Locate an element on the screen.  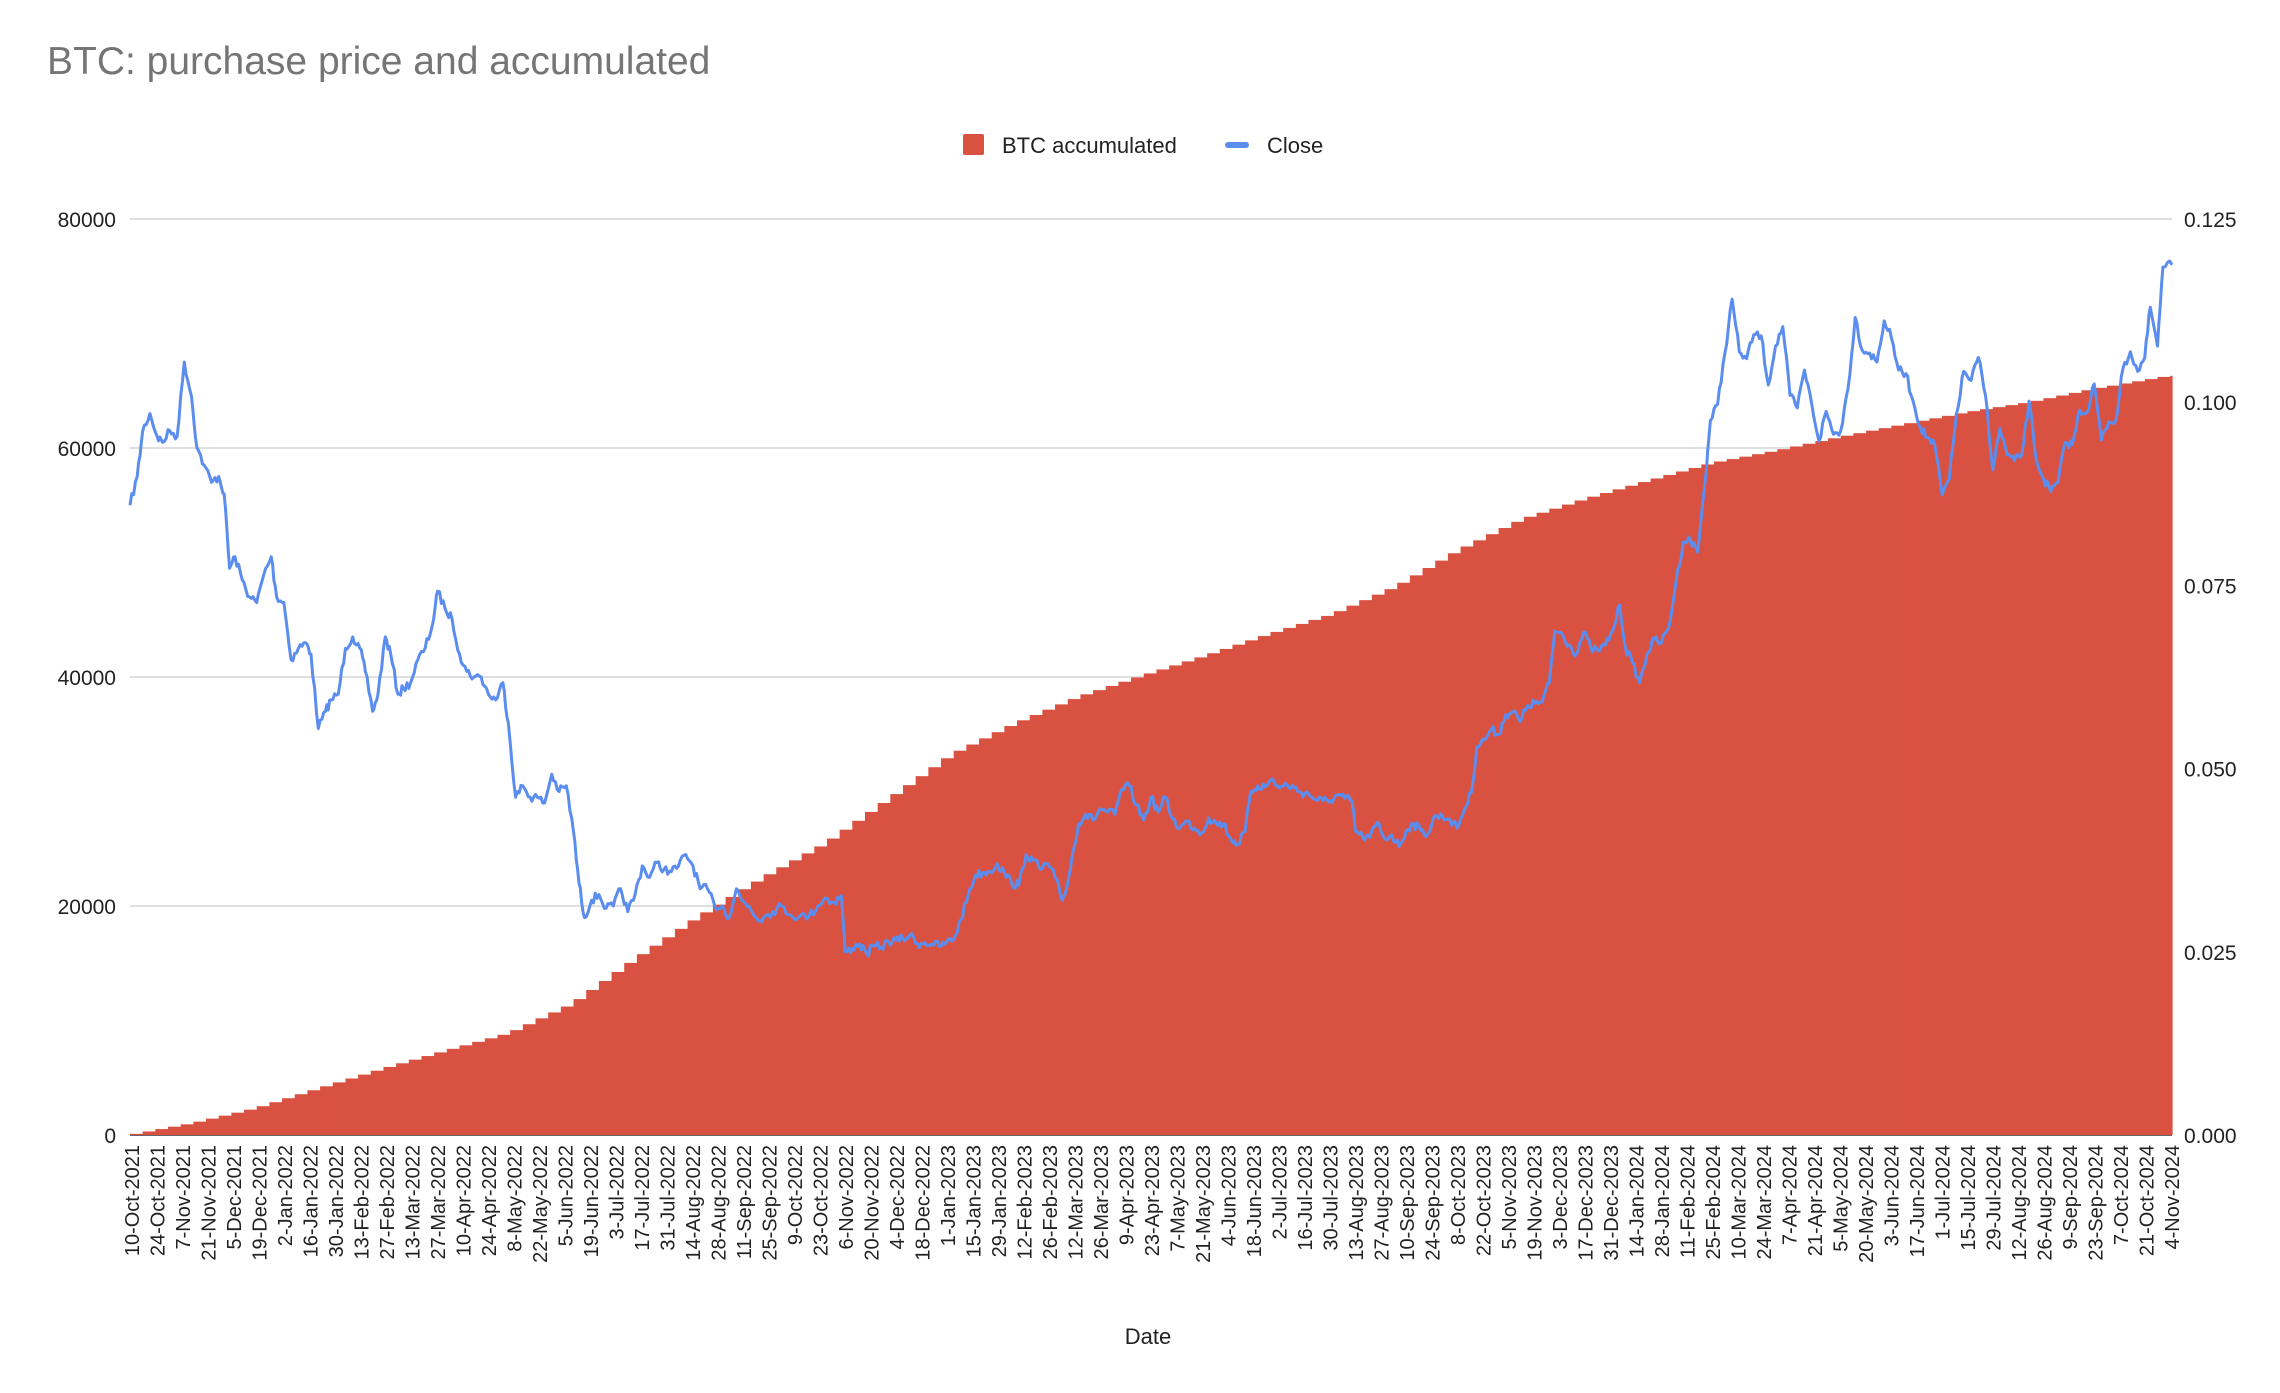
y-right-tick-label: 0.050 is located at coordinates (2210, 770).